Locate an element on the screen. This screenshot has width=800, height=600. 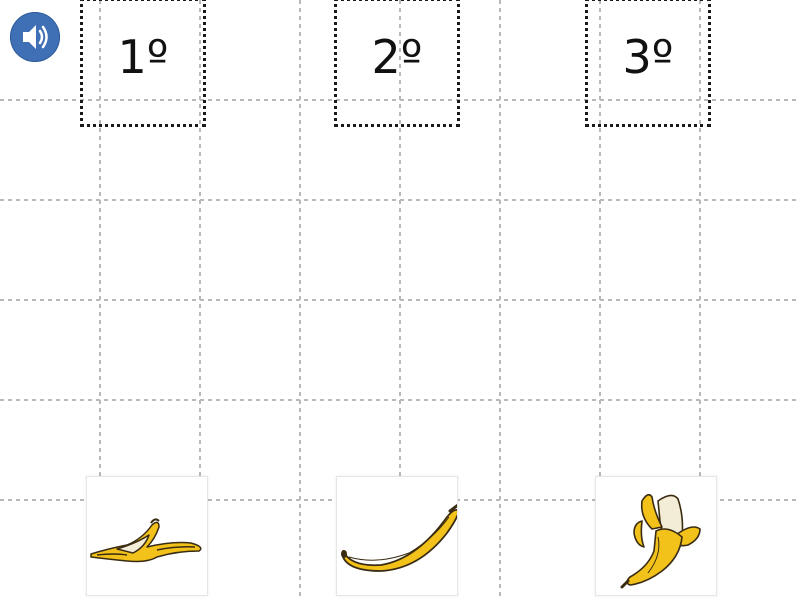
drop-slot-first: 1º is located at coordinates (143, 63).